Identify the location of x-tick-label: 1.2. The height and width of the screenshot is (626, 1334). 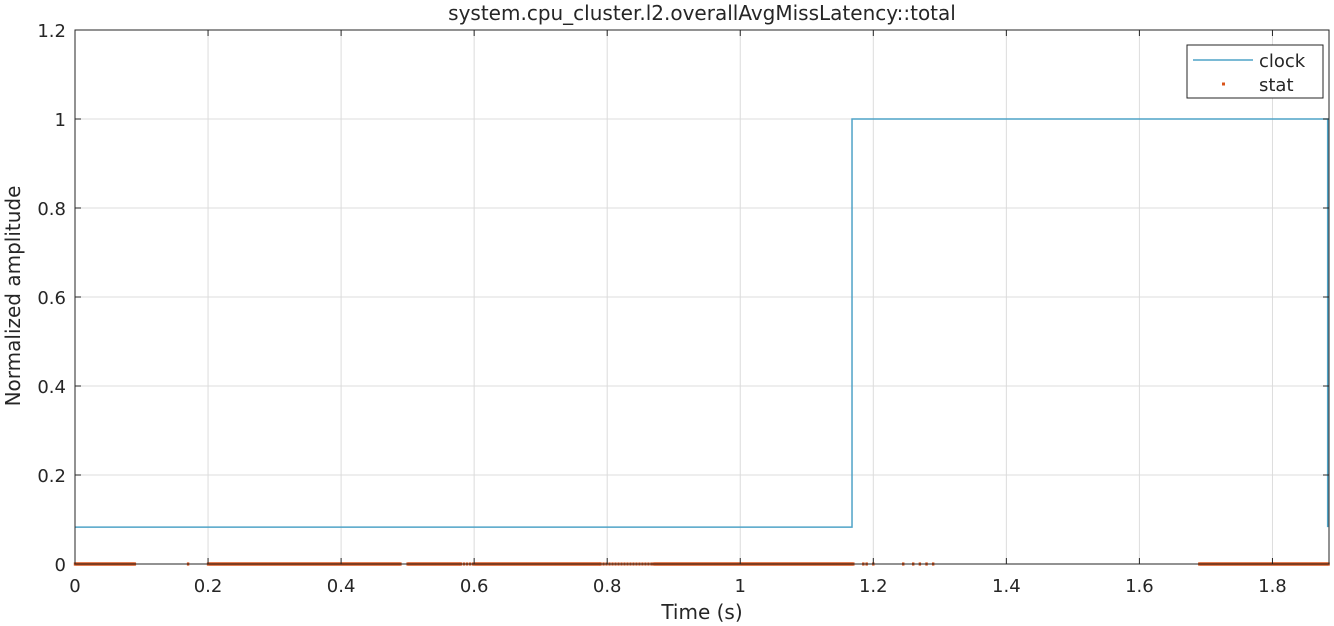
(873, 586).